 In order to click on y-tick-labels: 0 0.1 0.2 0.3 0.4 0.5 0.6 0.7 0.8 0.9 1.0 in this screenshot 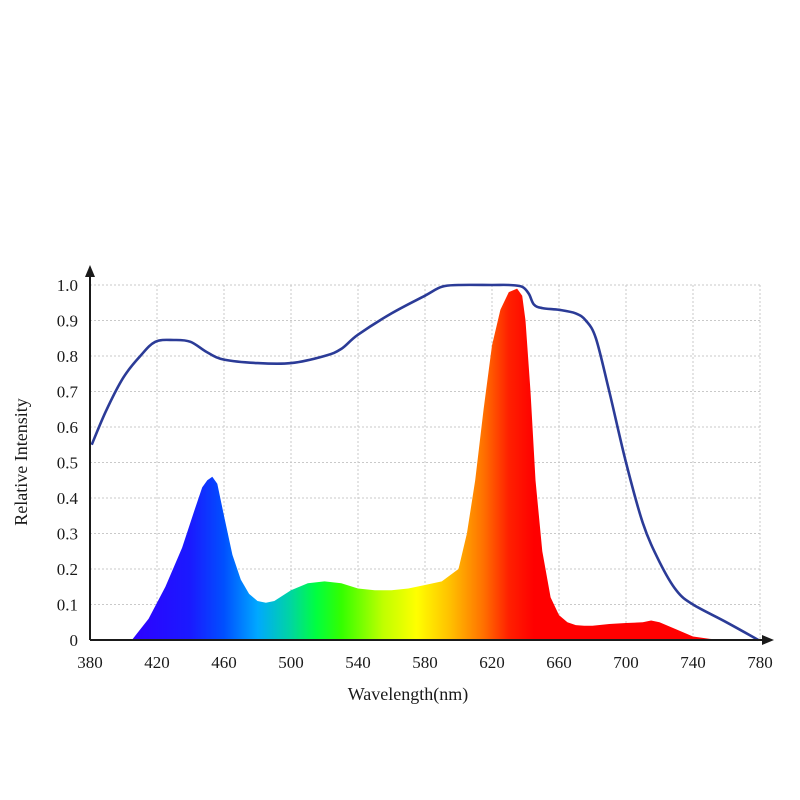, I will do `click(68, 463)`.